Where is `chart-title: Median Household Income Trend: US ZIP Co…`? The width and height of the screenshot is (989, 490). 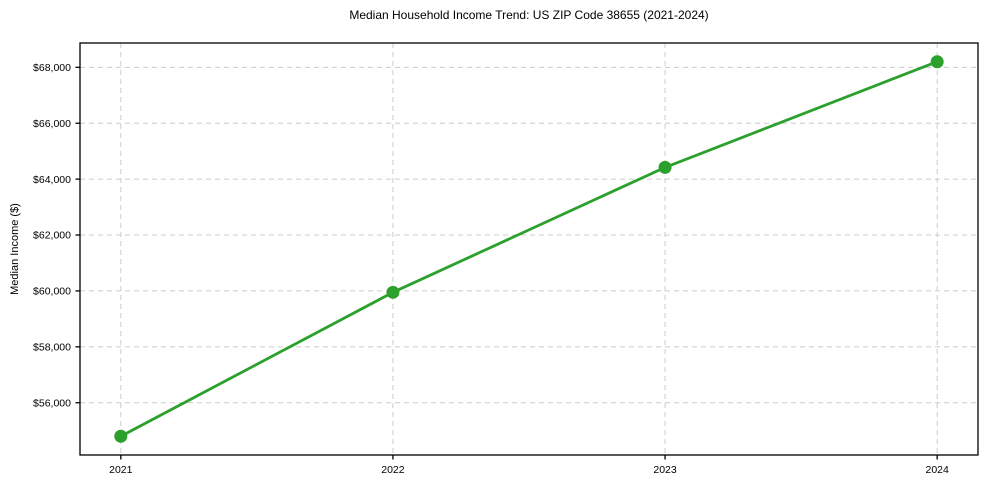
chart-title: Median Household Income Trend: US ZIP Co… is located at coordinates (529, 15).